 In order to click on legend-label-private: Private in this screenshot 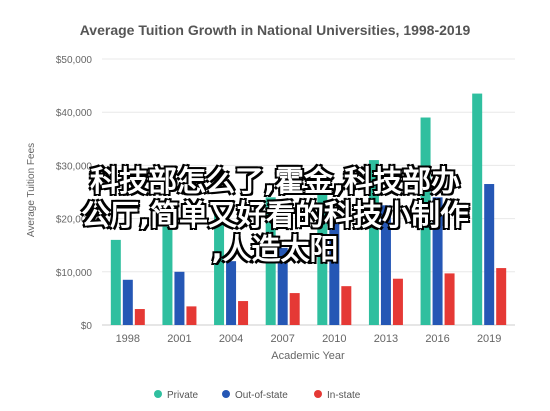, I will do `click(183, 395)`.